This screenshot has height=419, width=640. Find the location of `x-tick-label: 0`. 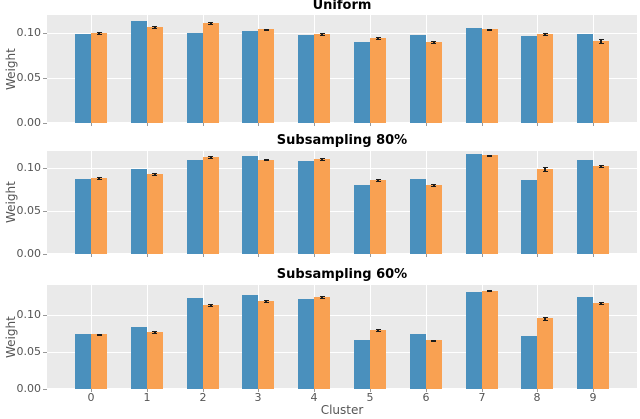

x-tick-label: 0 is located at coordinates (91, 397).